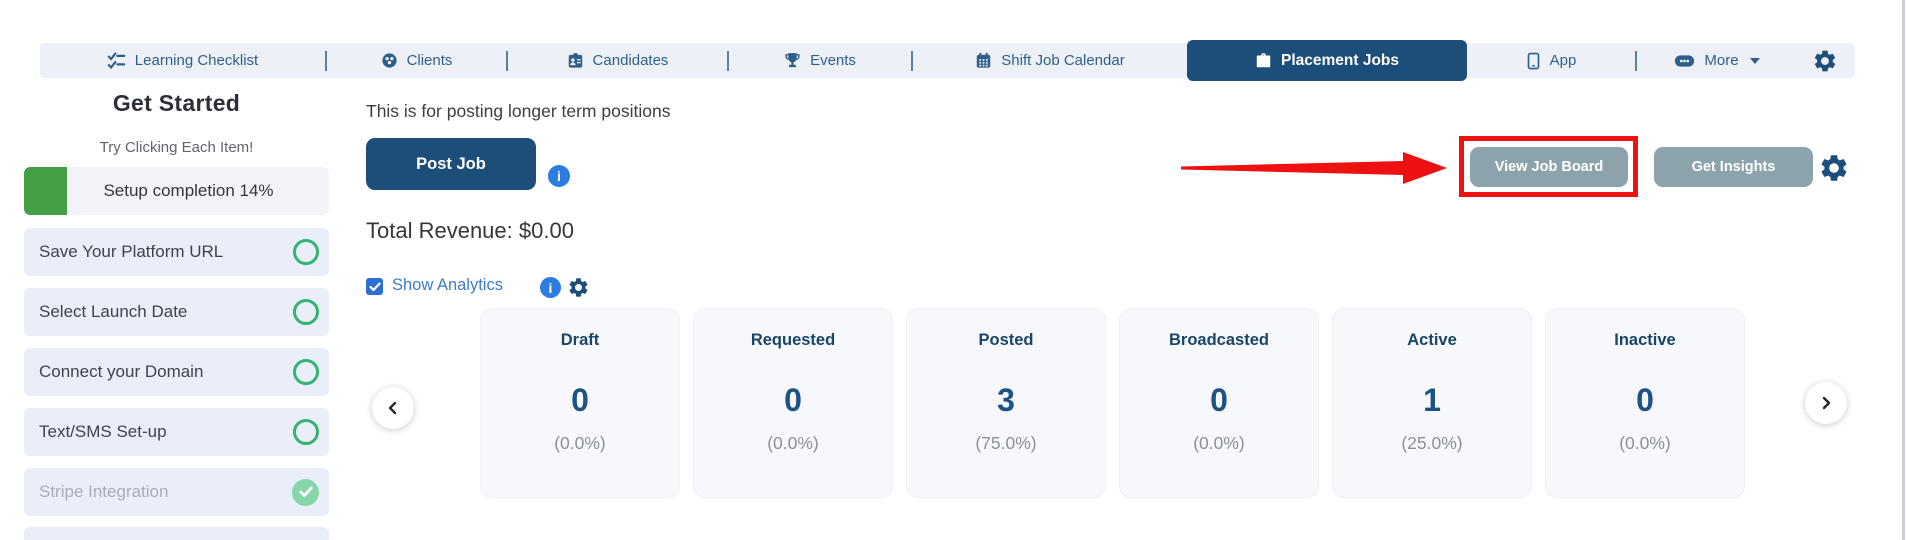 This screenshot has height=540, width=1906. Describe the element at coordinates (1432, 443) in the screenshot. I see `stat-percent: (25.0%)` at that location.